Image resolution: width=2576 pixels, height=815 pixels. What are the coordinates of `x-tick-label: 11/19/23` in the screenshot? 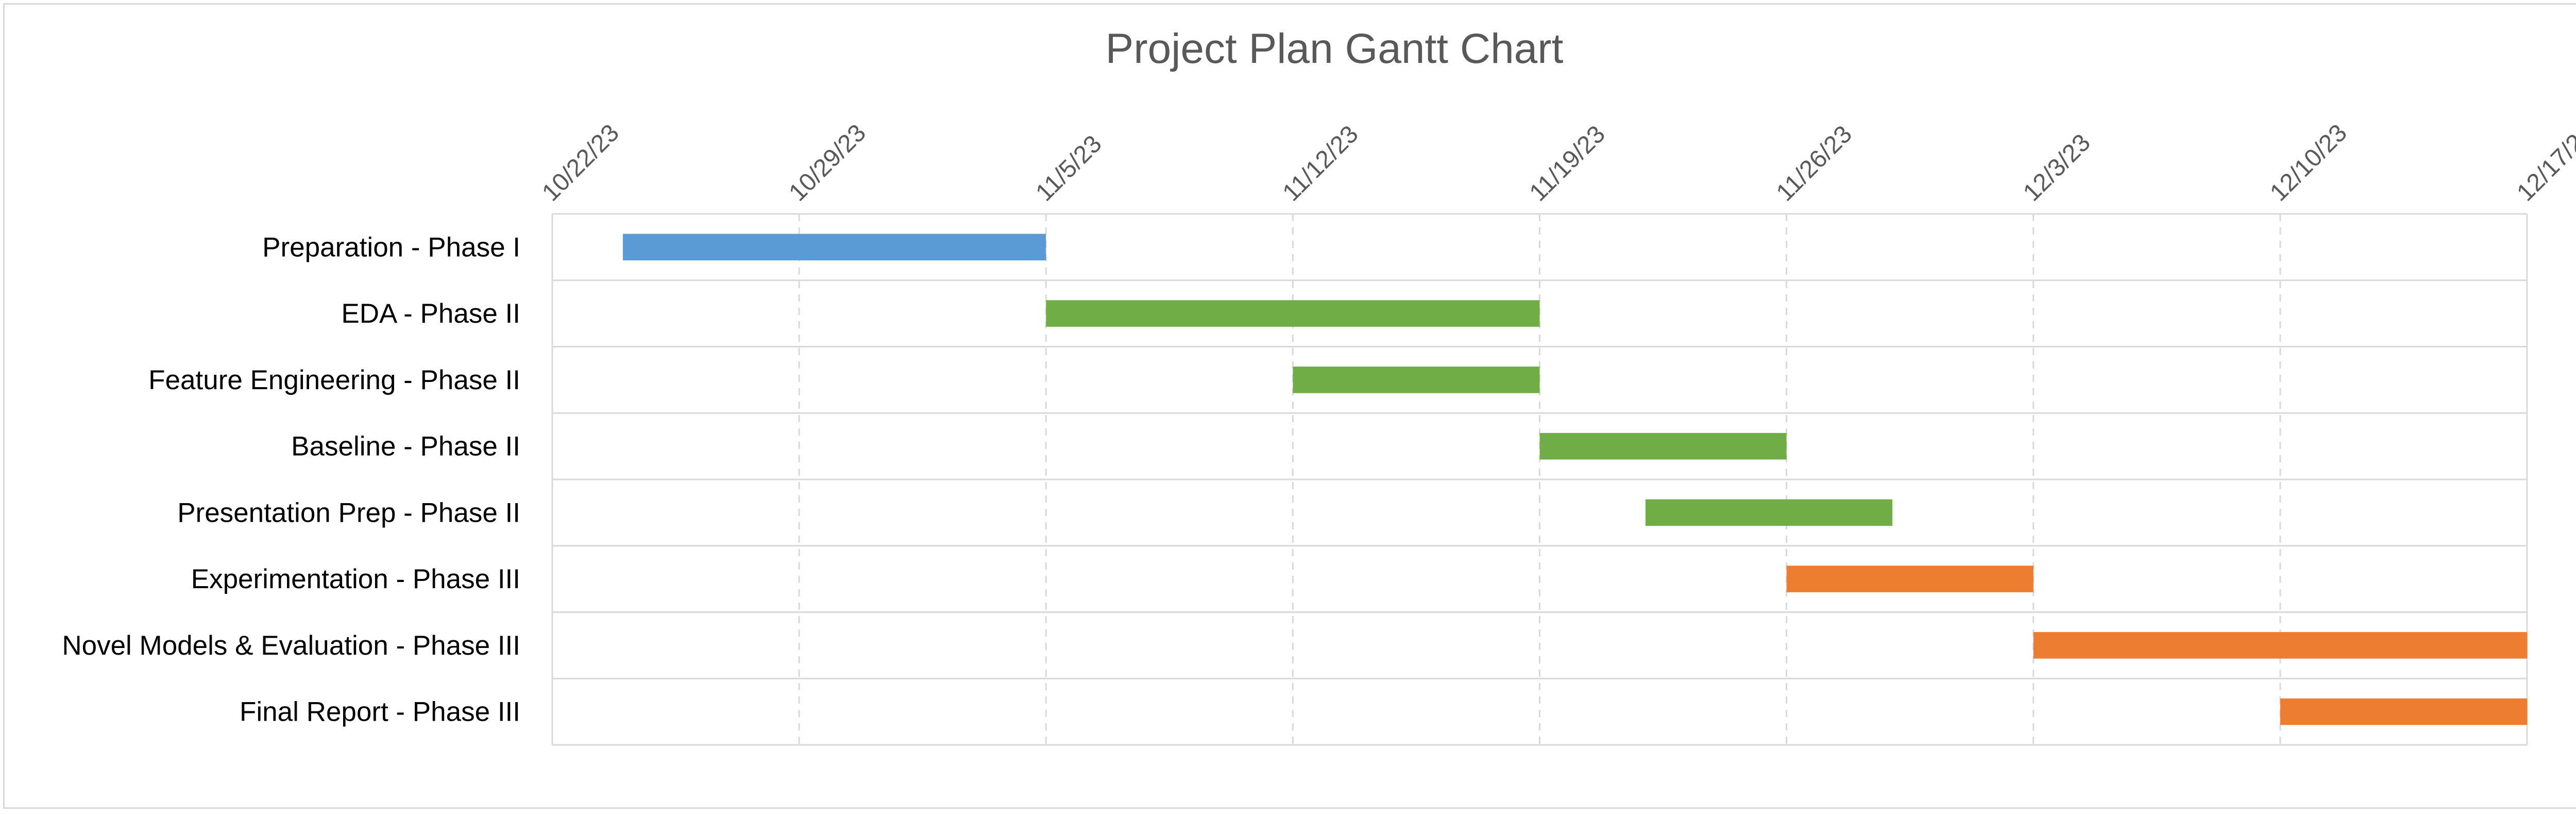 It's located at (1567, 164).